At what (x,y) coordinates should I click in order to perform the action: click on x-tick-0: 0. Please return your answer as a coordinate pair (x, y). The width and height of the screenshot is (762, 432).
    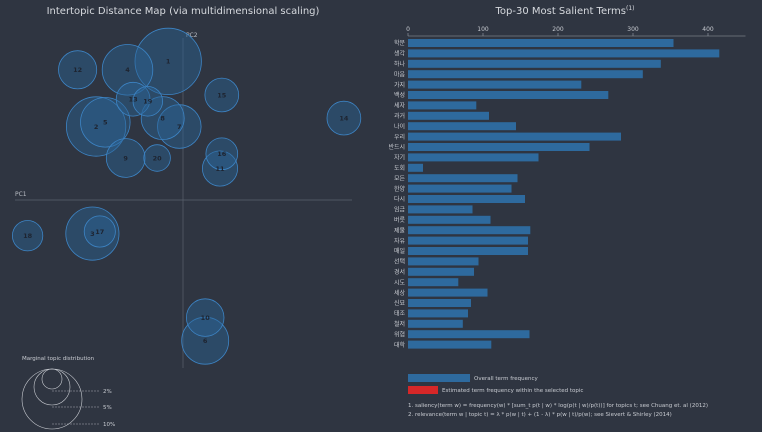
    Looking at the image, I should click on (408, 29).